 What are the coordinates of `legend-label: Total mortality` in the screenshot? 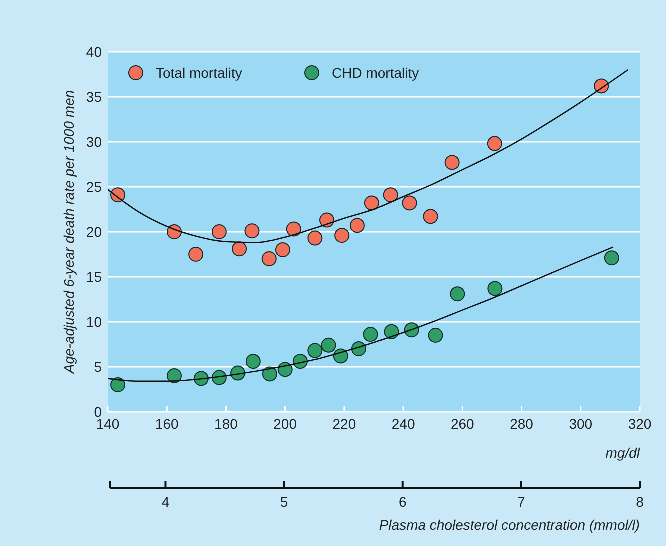 It's located at (199, 73).